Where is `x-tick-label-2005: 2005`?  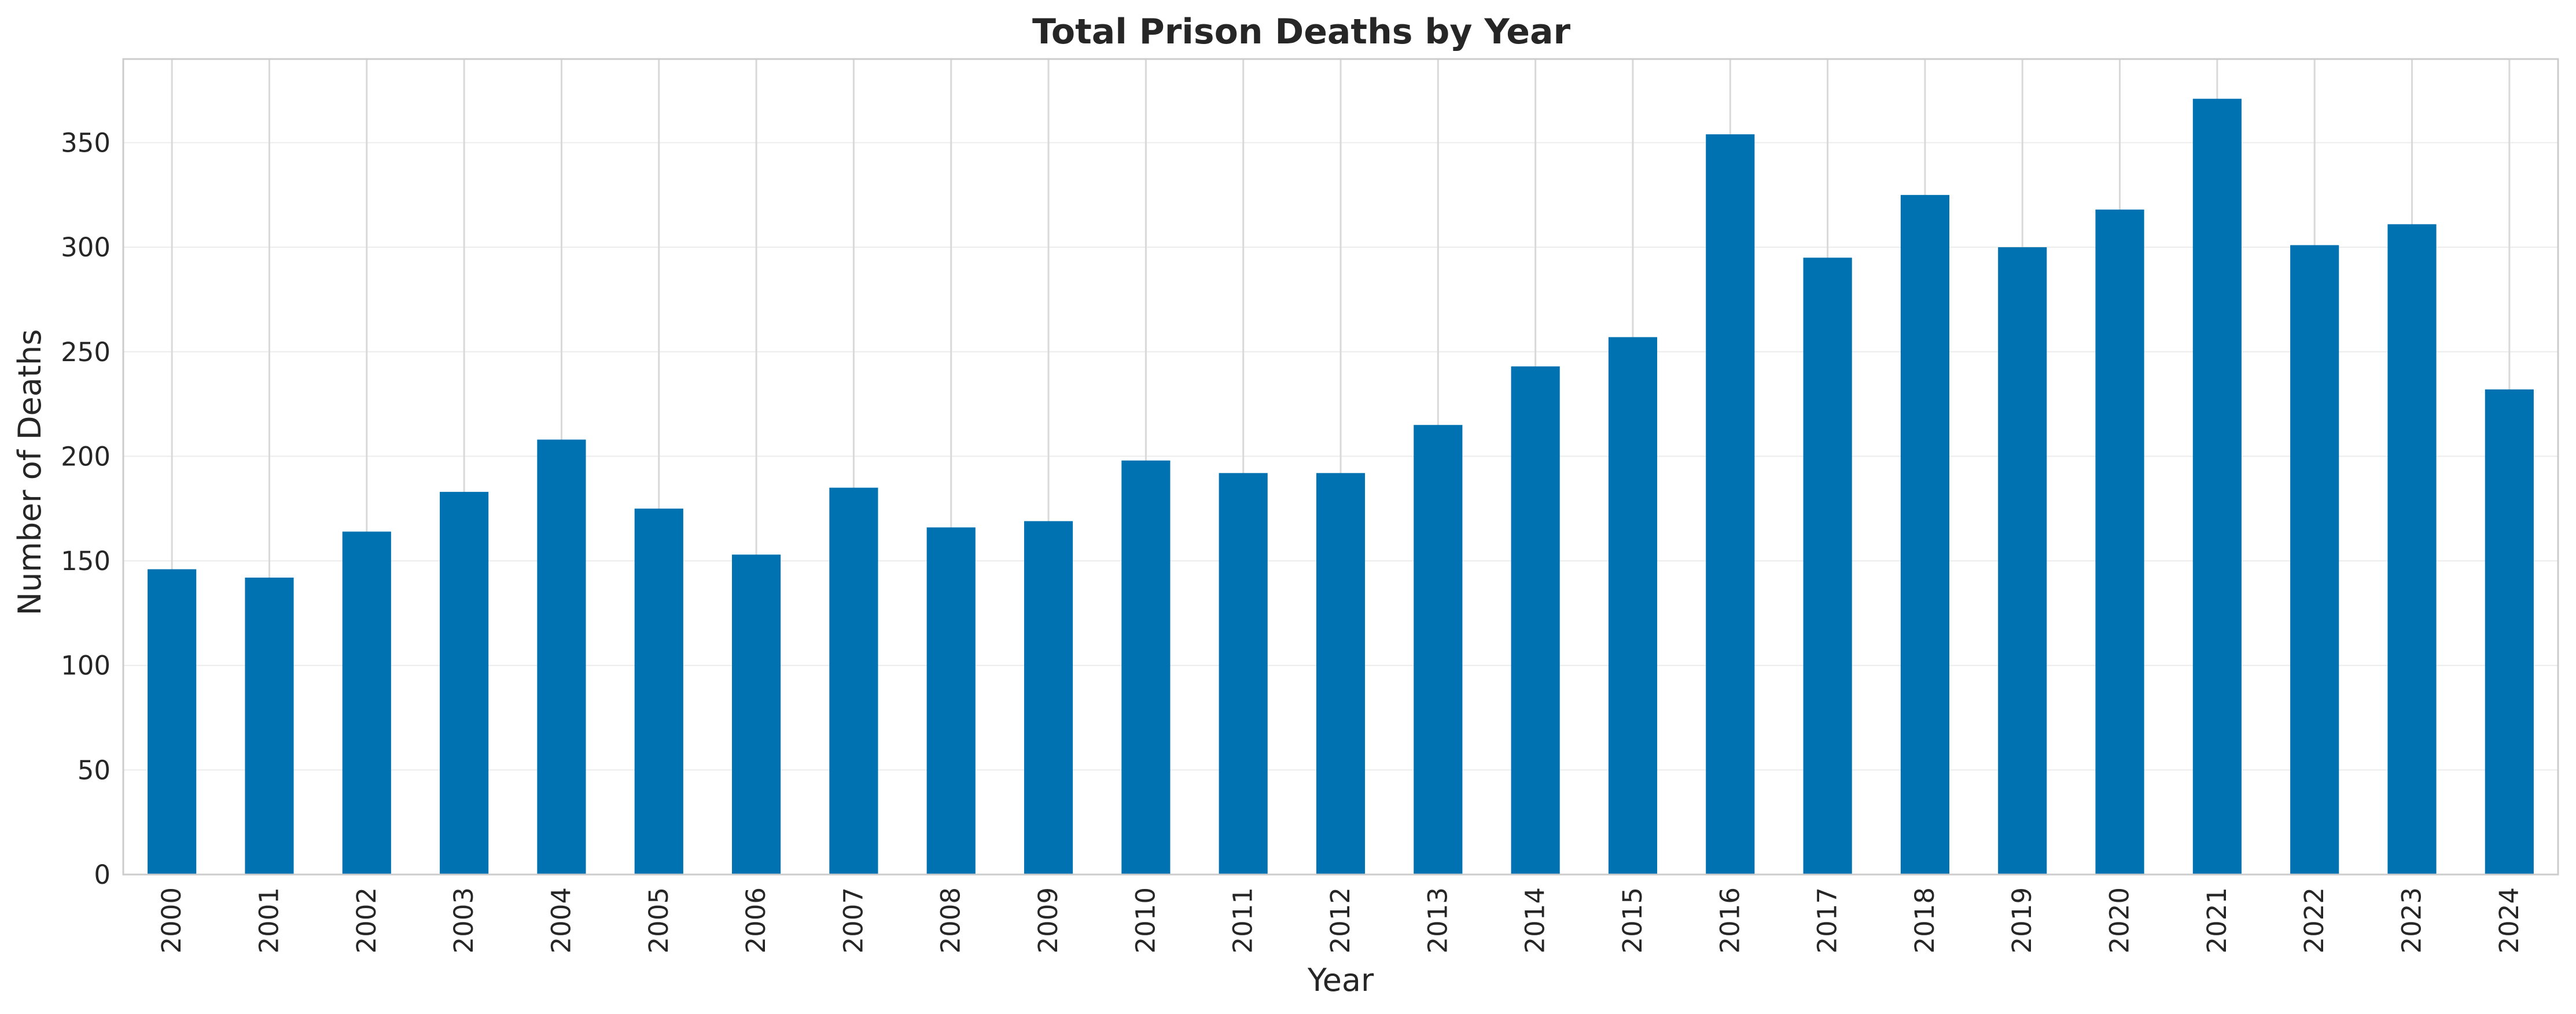 x-tick-label-2005: 2005 is located at coordinates (658, 920).